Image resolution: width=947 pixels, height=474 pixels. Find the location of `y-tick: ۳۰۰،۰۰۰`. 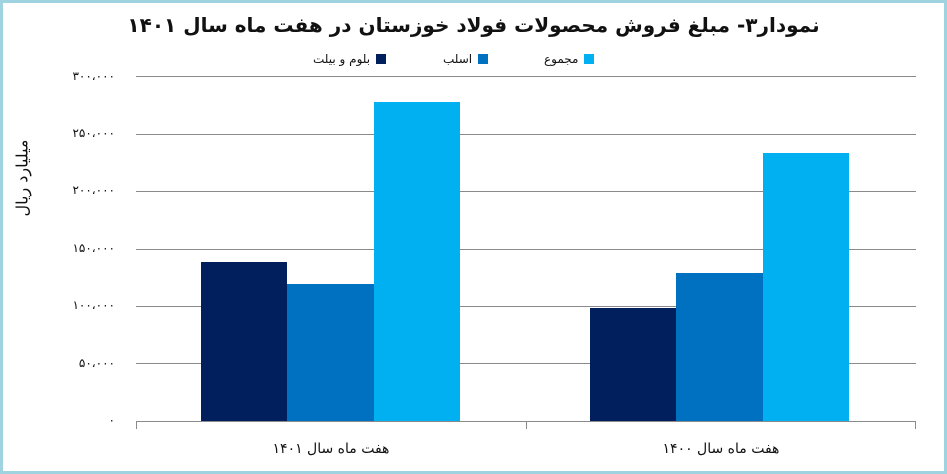

y-tick: ۳۰۰،۰۰۰ is located at coordinates (93, 76).